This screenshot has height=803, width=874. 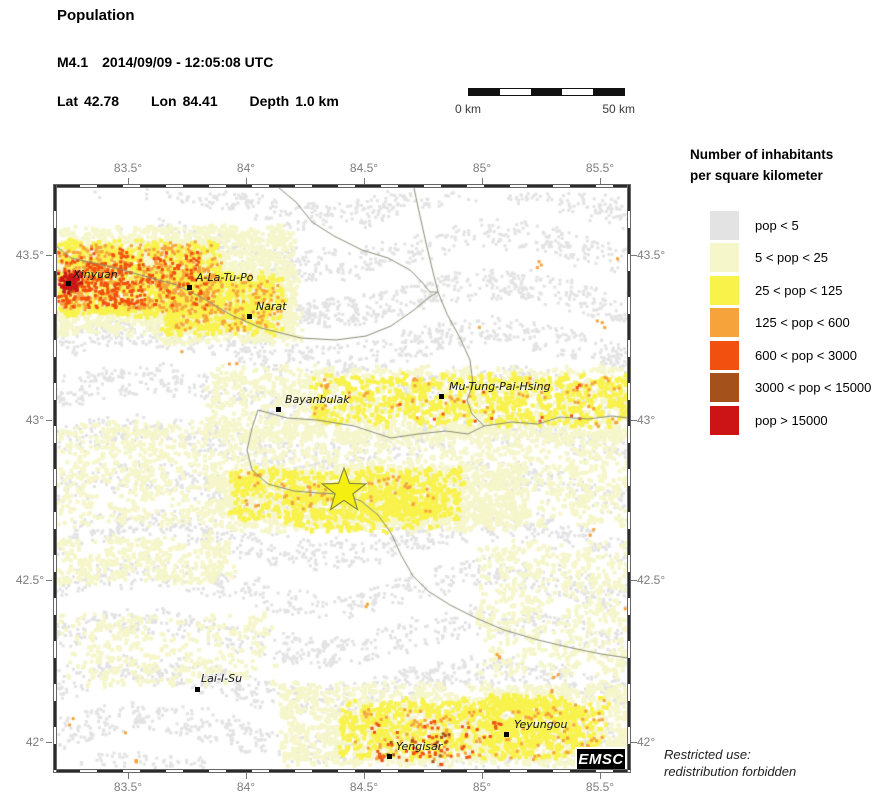 What do you see at coordinates (128, 787) in the screenshot?
I see `lon-tick-label-bottom: 83.5°` at bounding box center [128, 787].